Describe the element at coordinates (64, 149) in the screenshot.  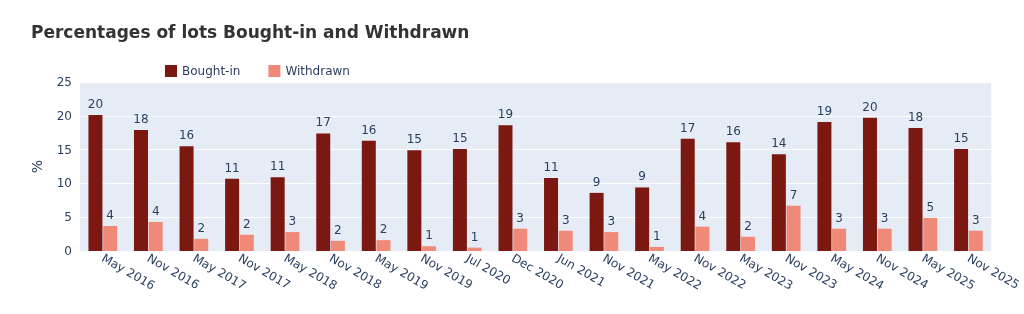
I see `y-tick-label: 15` at that location.